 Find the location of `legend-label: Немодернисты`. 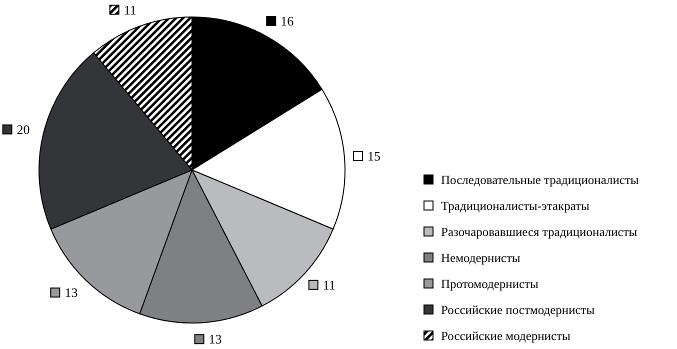

legend-label: Немодернисты is located at coordinates (481, 258).